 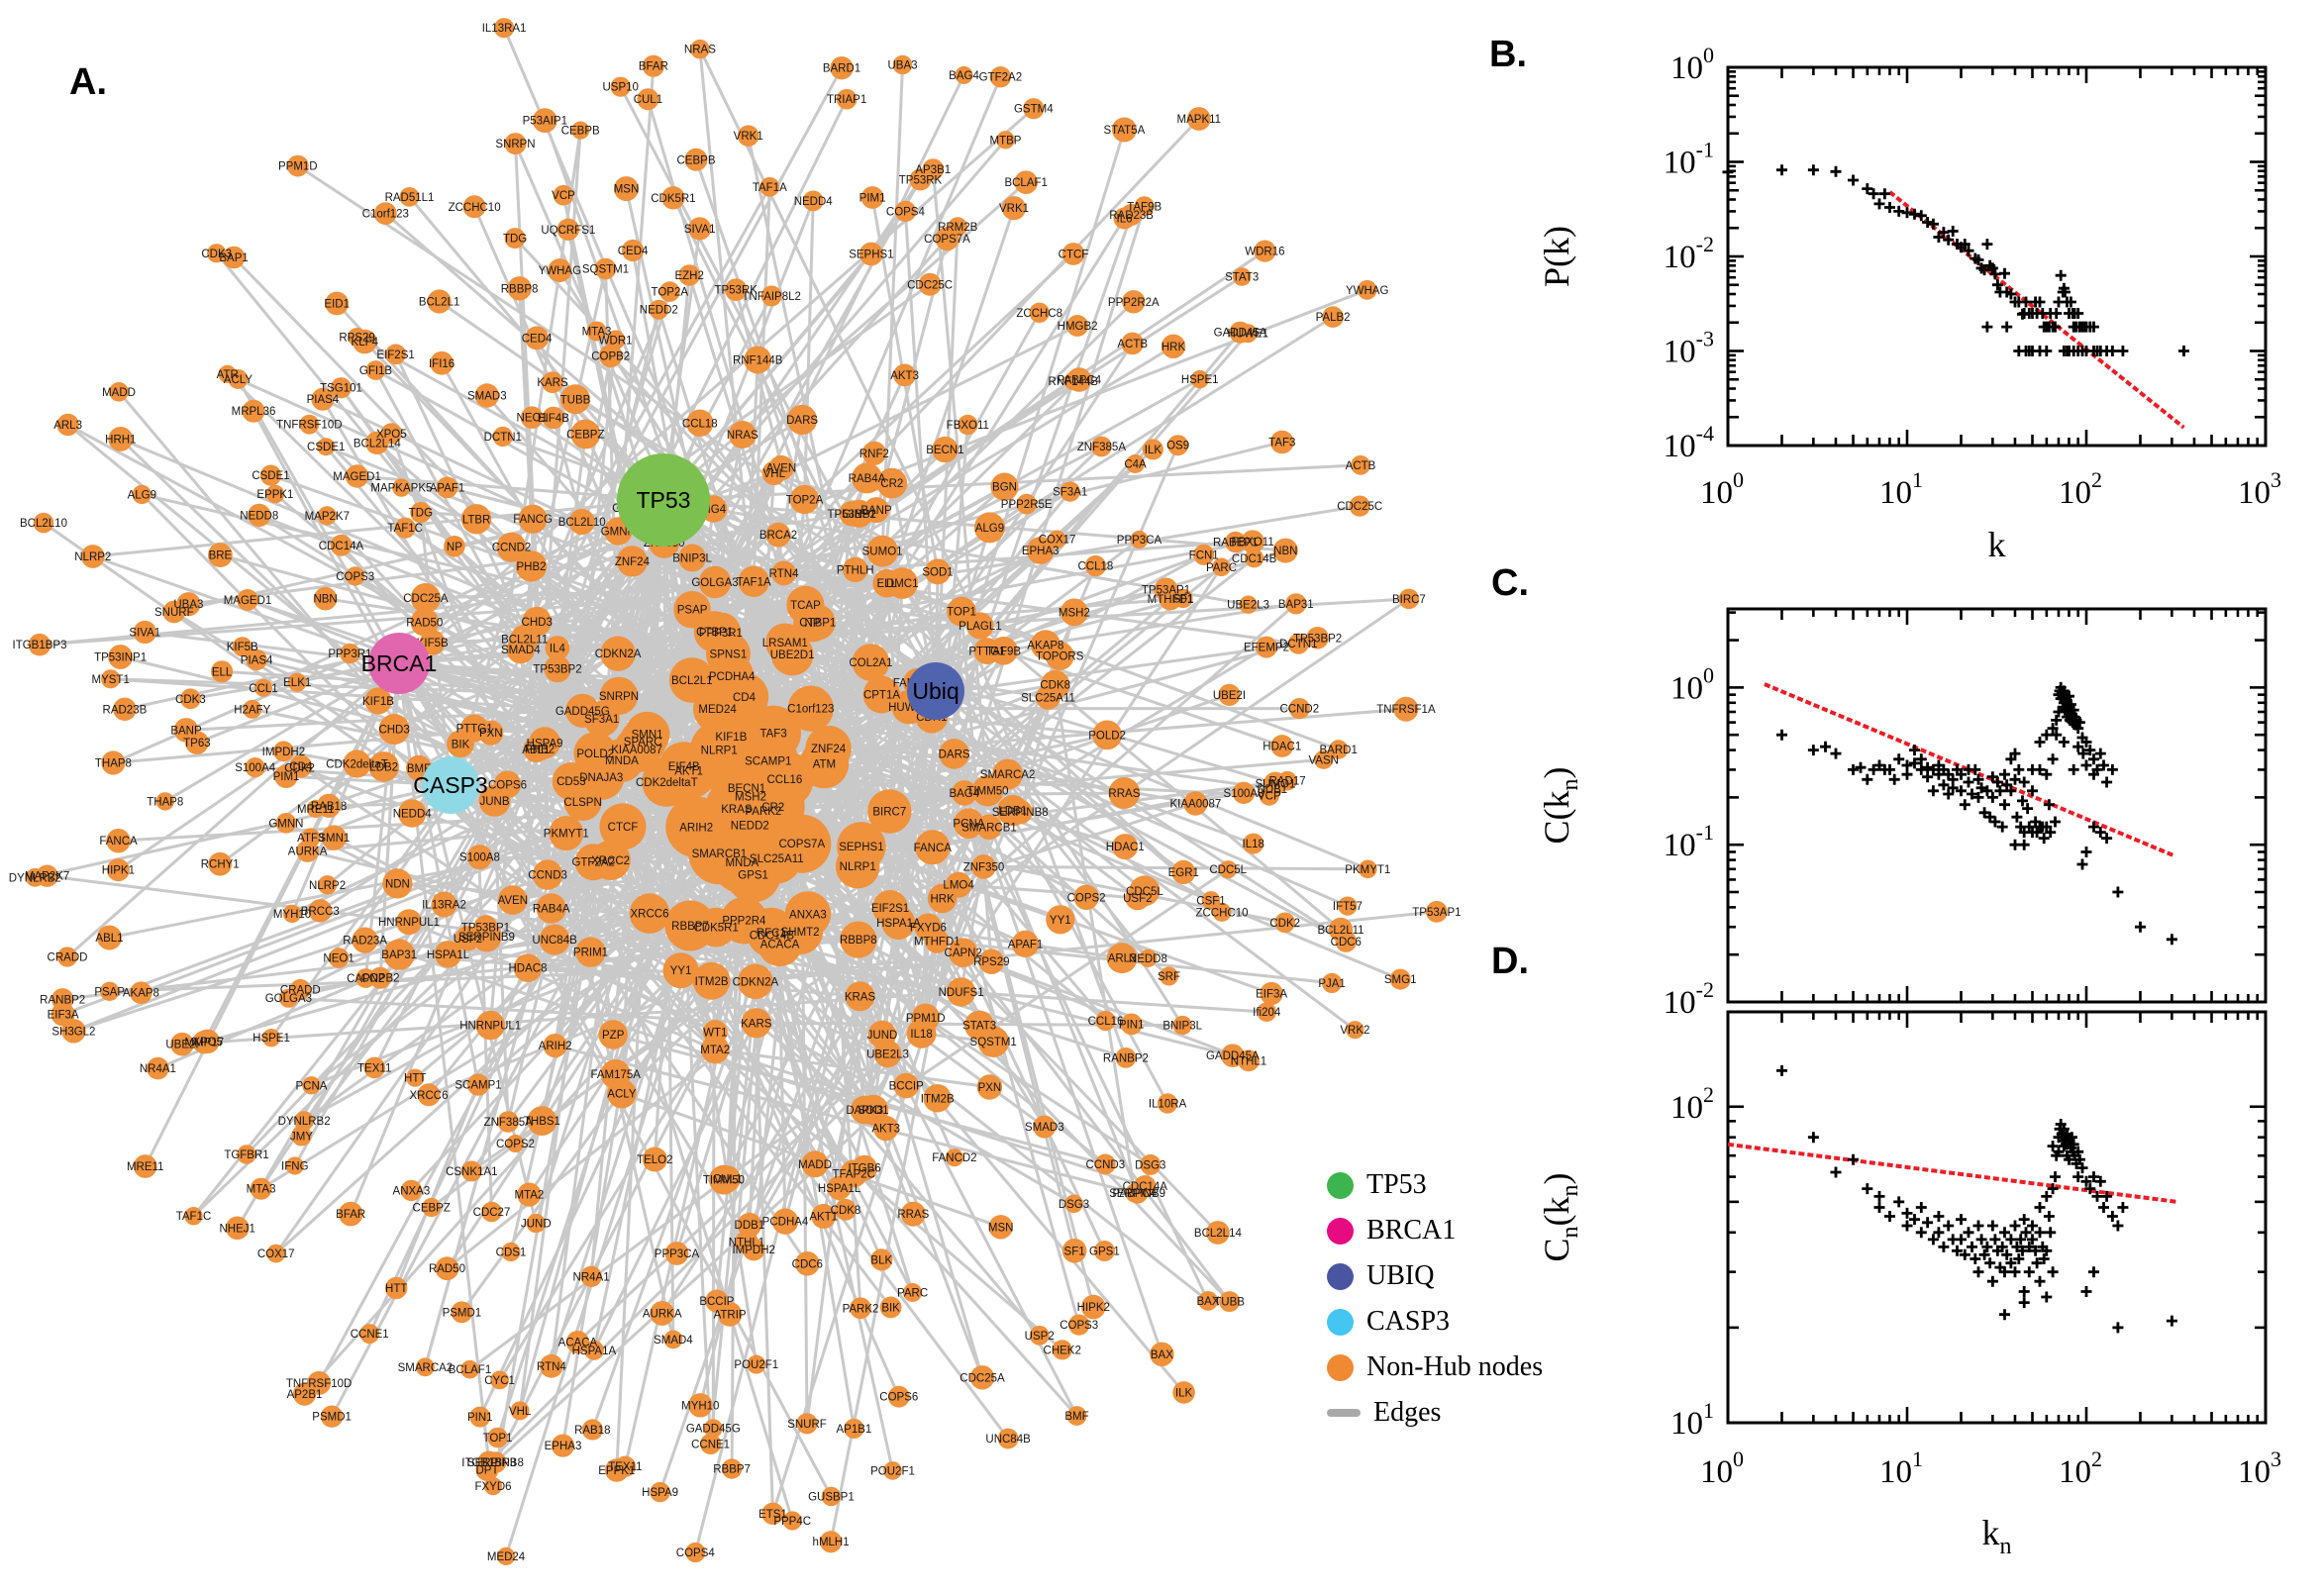 I want to click on svg-text: ITM2B, so click(x=938, y=1099).